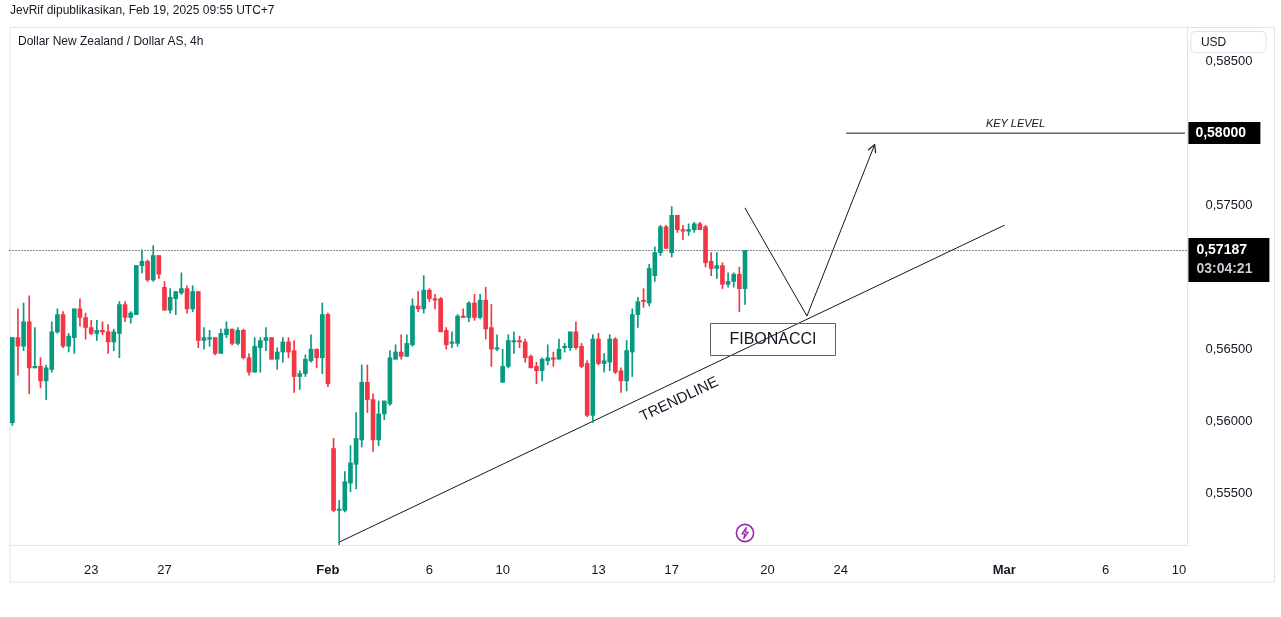 The image size is (1281, 617). I want to click on y-tick-label: 0,57500, so click(1229, 204).